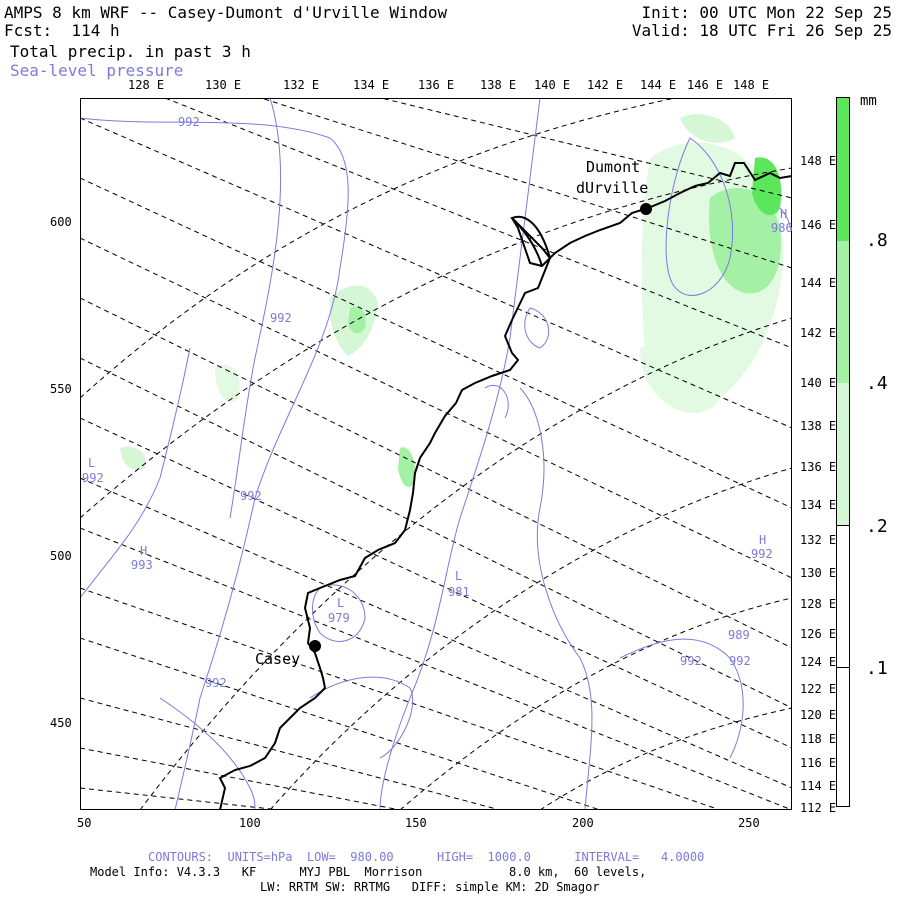  What do you see at coordinates (766, 12) in the screenshot?
I see `init-time: Init: 00 UTC Mon 22 Sep 25` at bounding box center [766, 12].